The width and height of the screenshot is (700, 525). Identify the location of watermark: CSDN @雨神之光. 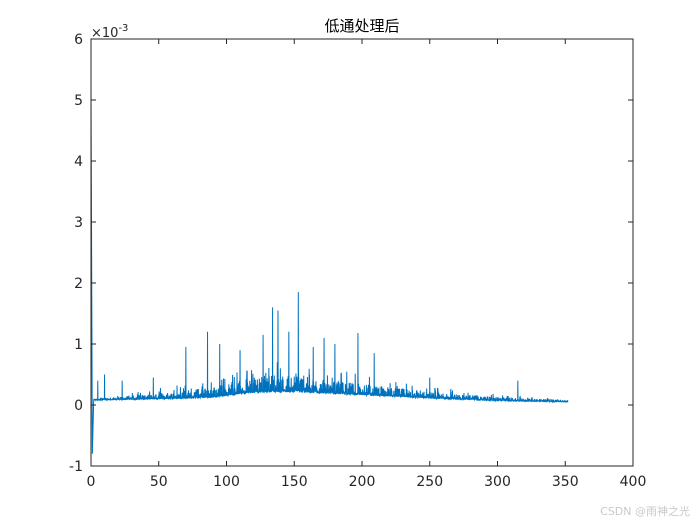
(645, 511).